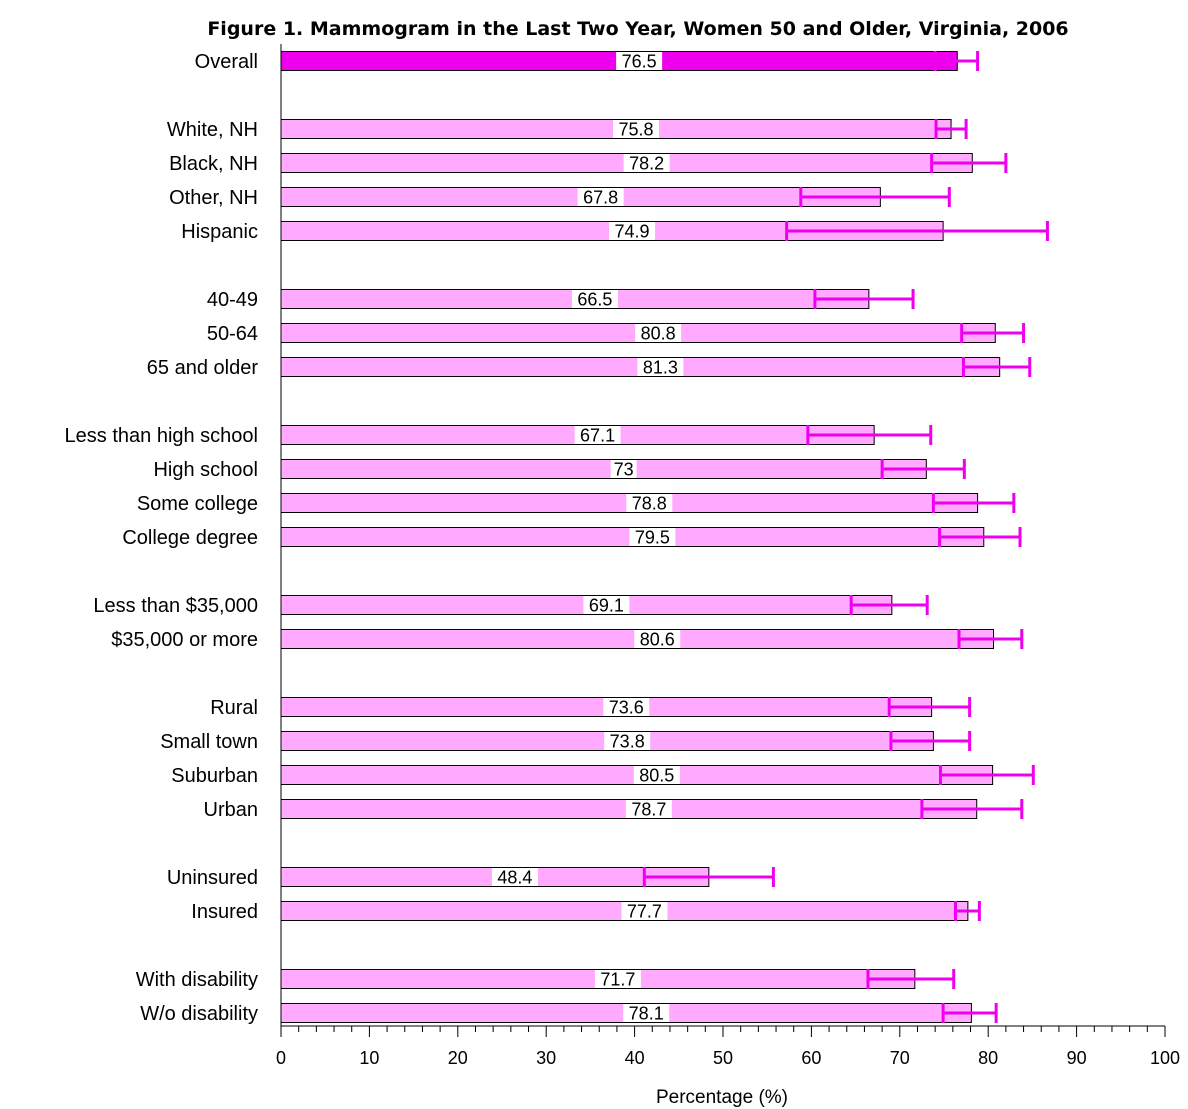 This screenshot has width=1188, height=1109. I want to click on category-label: Less than high school, so click(161, 436).